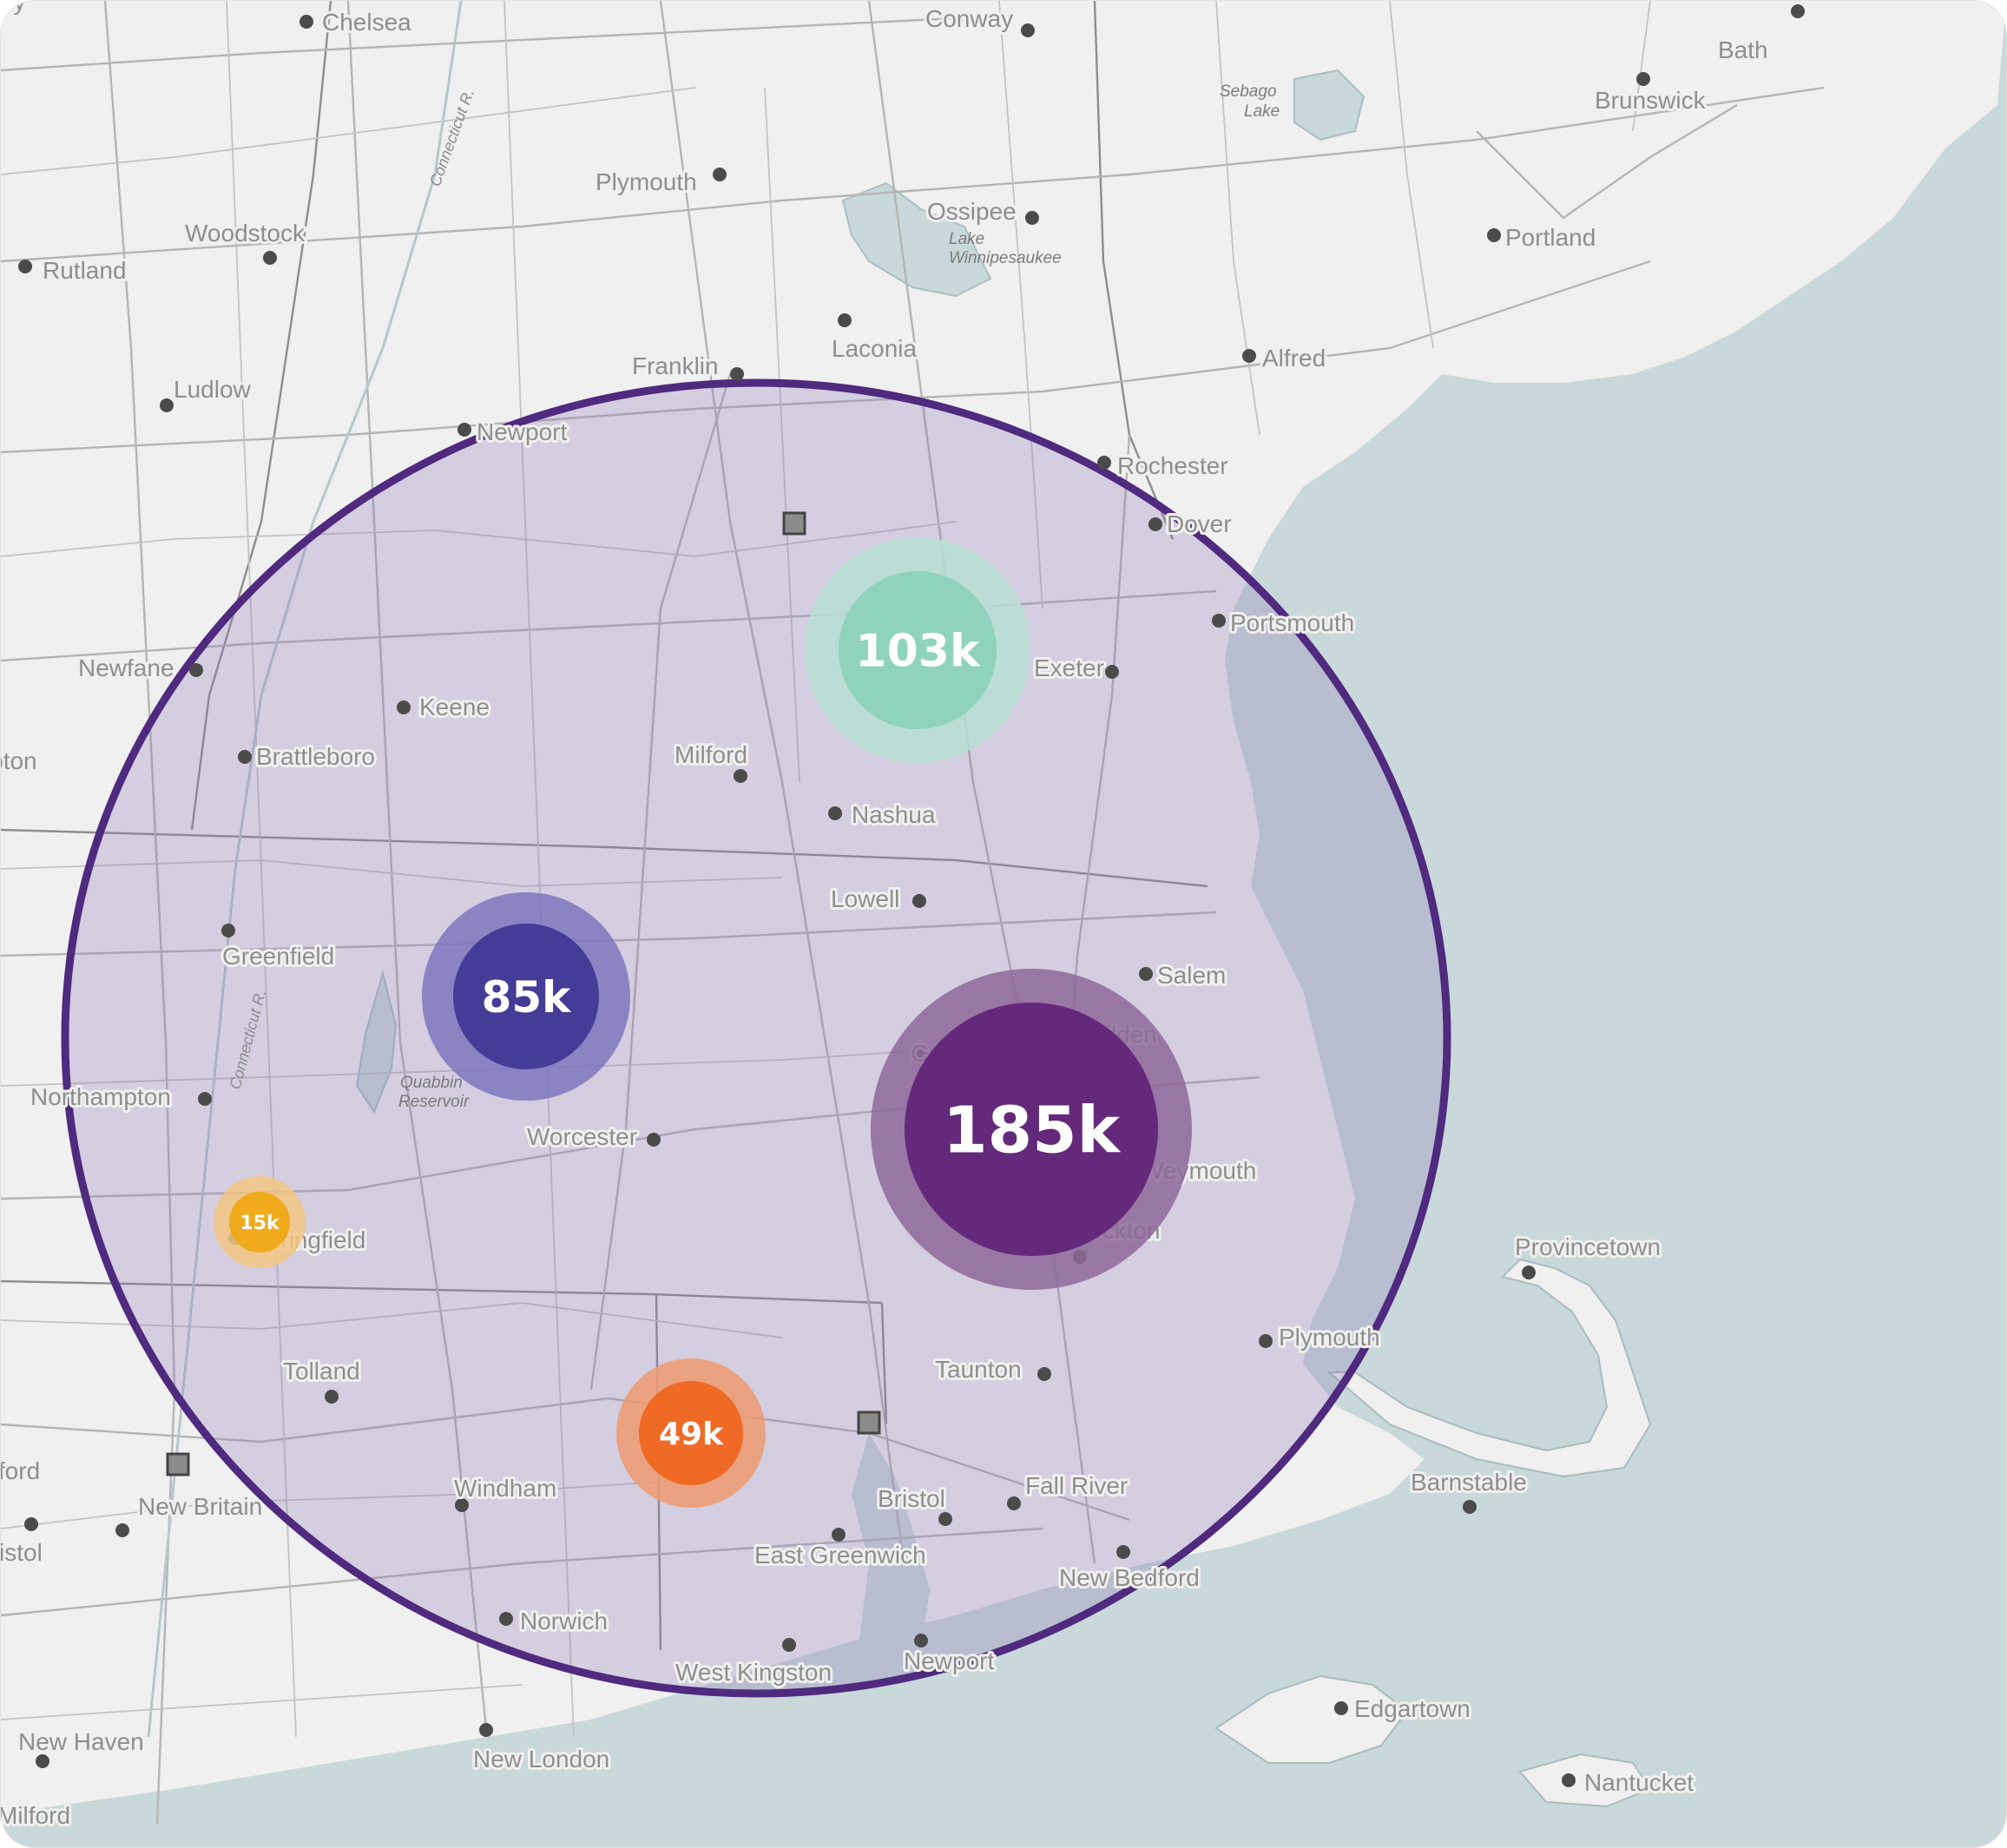 The height and width of the screenshot is (1848, 2007). I want to click on narragansett-bay, so click(895, 1567).